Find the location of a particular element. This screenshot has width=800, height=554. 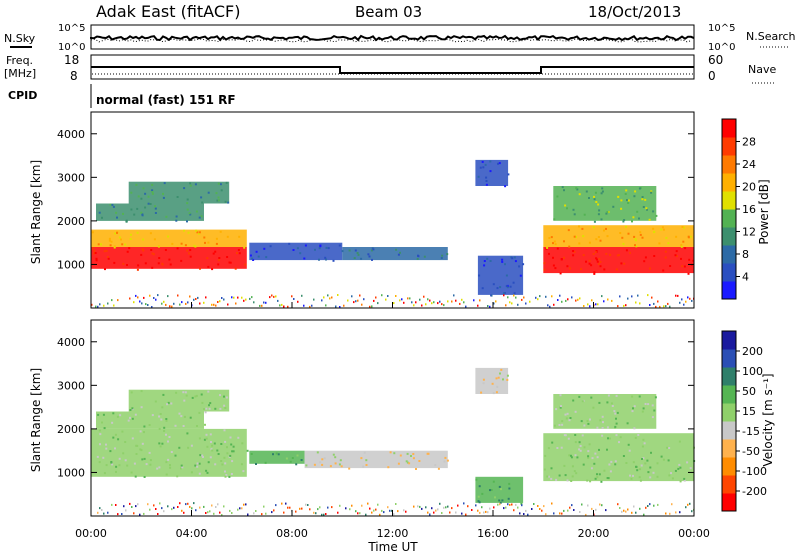

scatter-region is located at coordinates (376, 459).